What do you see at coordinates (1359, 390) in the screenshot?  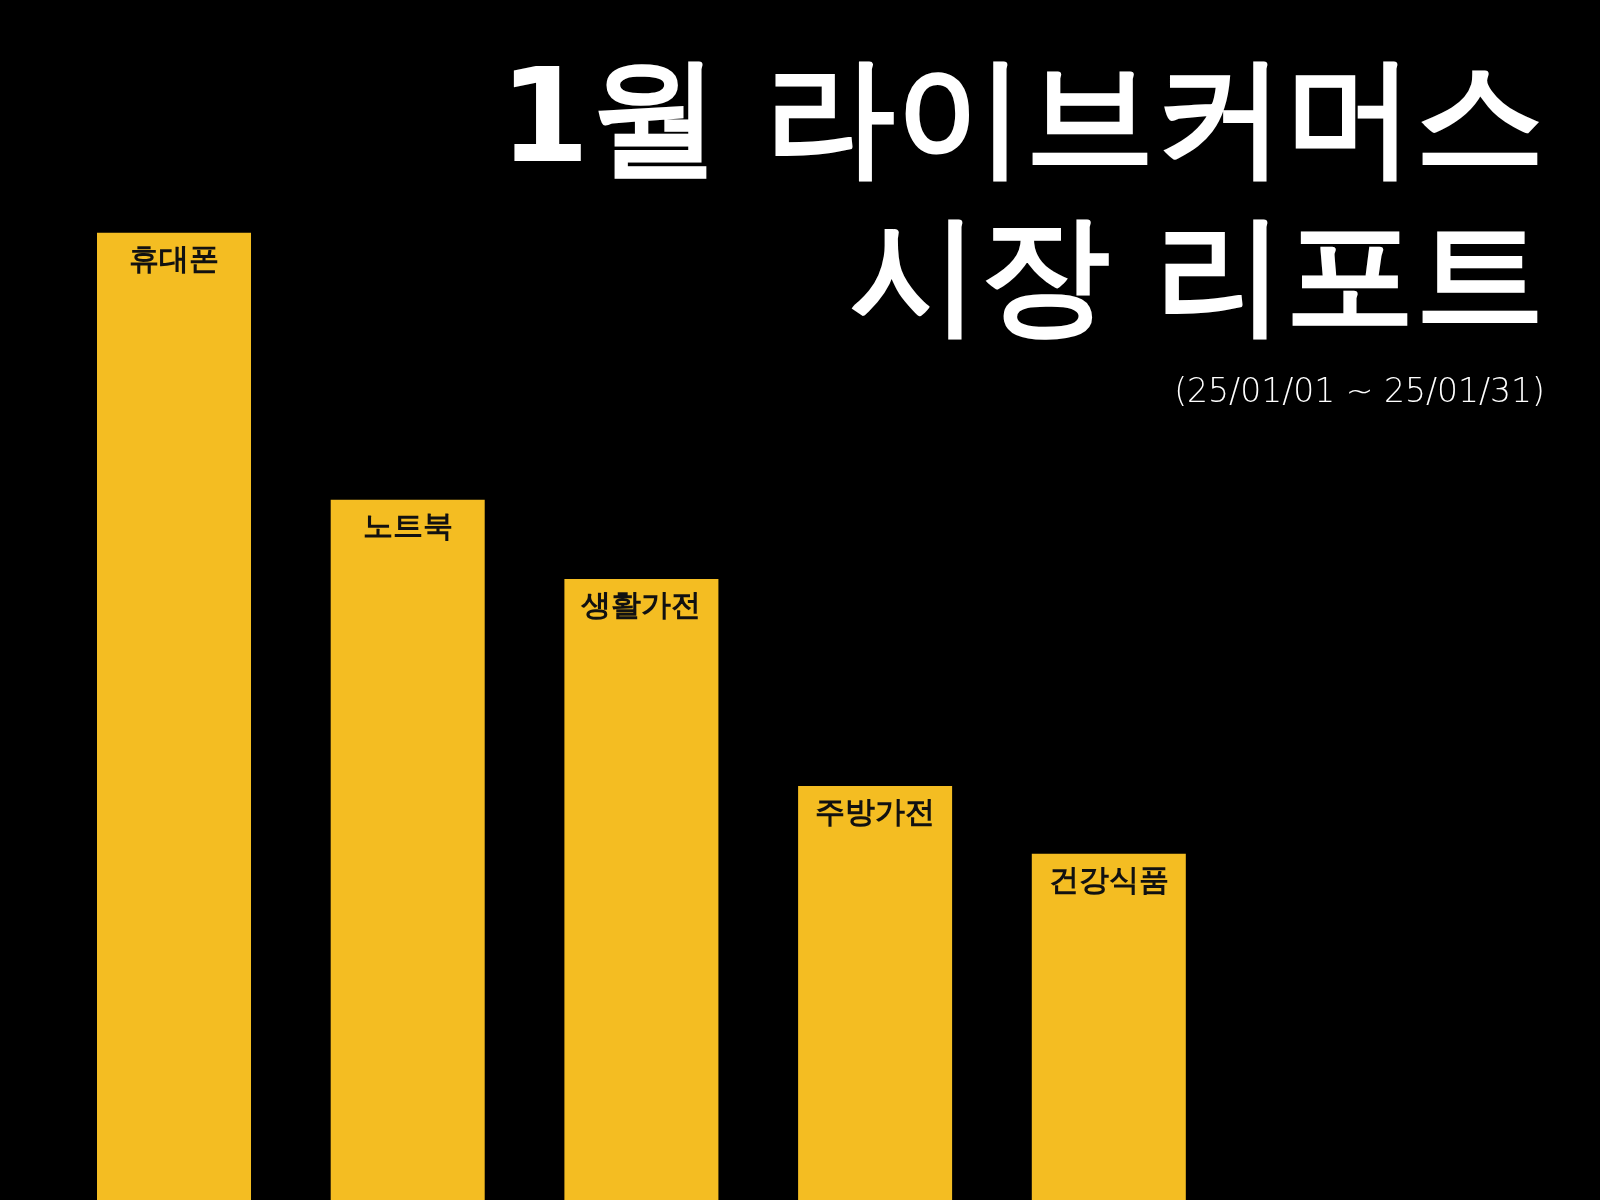 I see `text: (25/01/01 ~ 25/01/31)` at bounding box center [1359, 390].